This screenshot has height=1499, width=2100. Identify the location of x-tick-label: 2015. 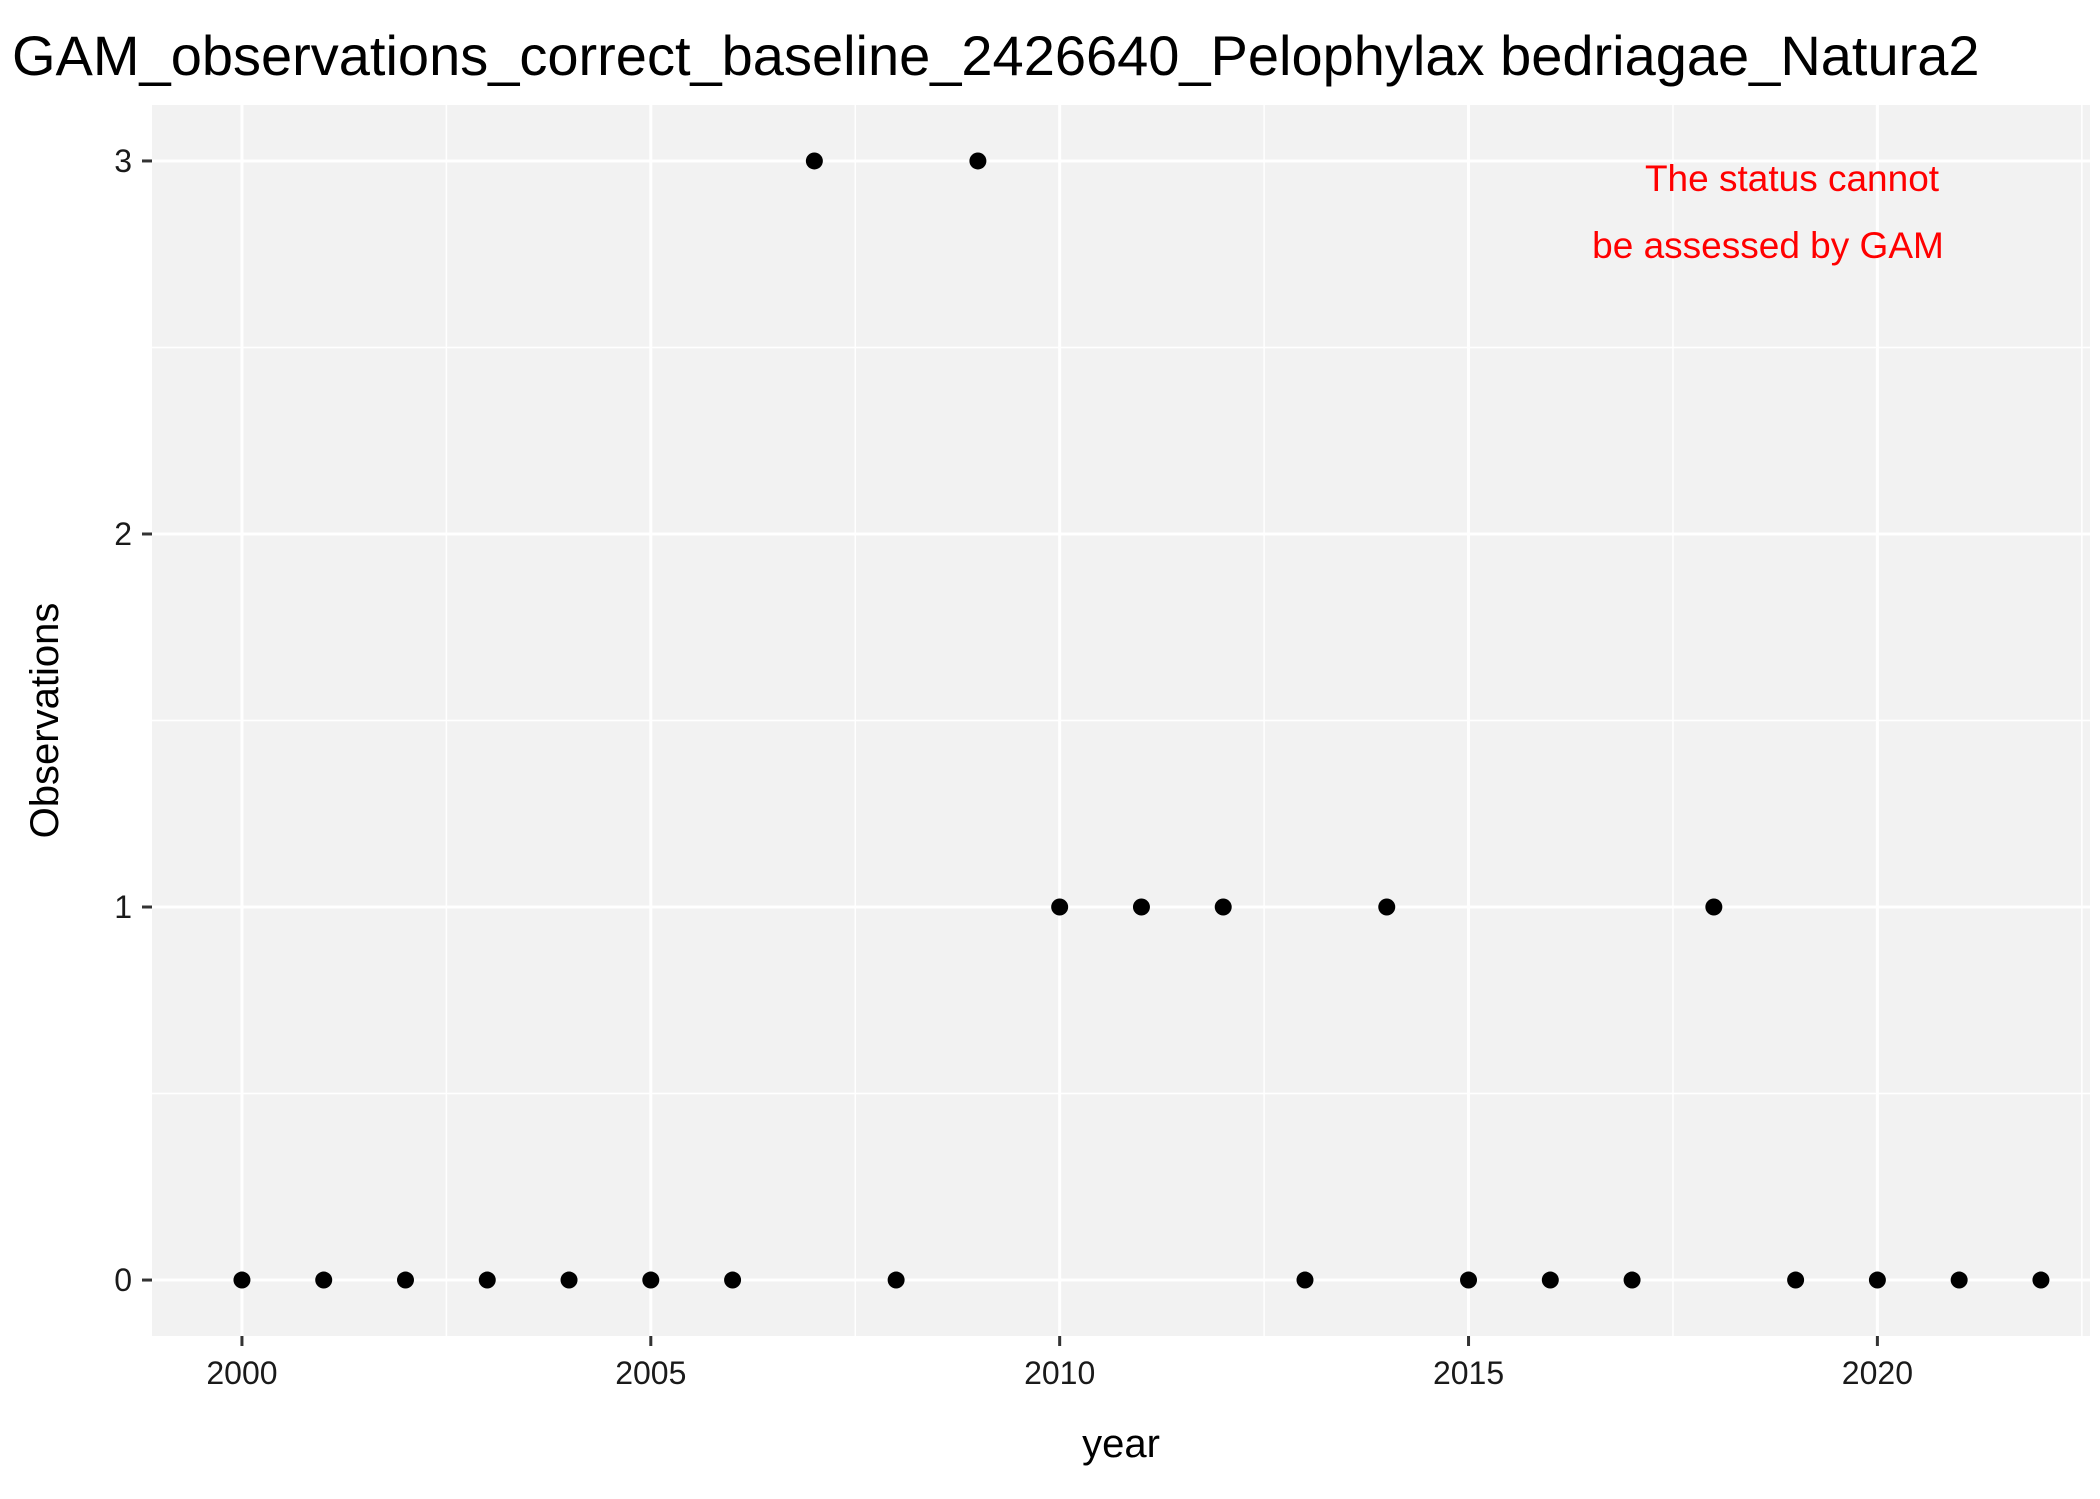
(1468, 1373).